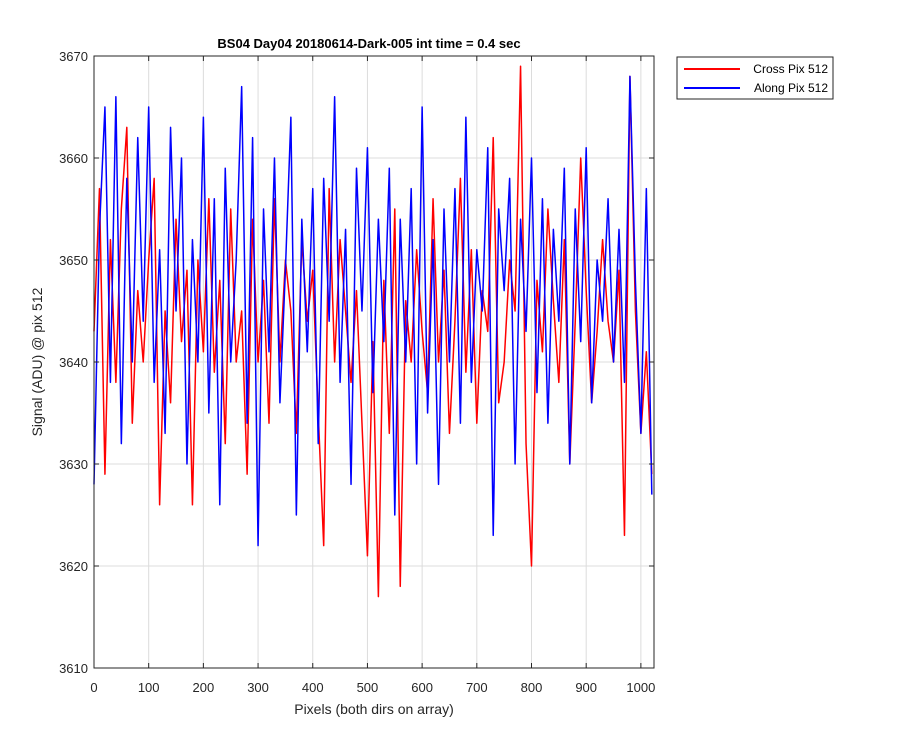 Image resolution: width=900 pixels, height=750 pixels. What do you see at coordinates (586, 687) in the screenshot?
I see `x-tick-label: 900` at bounding box center [586, 687].